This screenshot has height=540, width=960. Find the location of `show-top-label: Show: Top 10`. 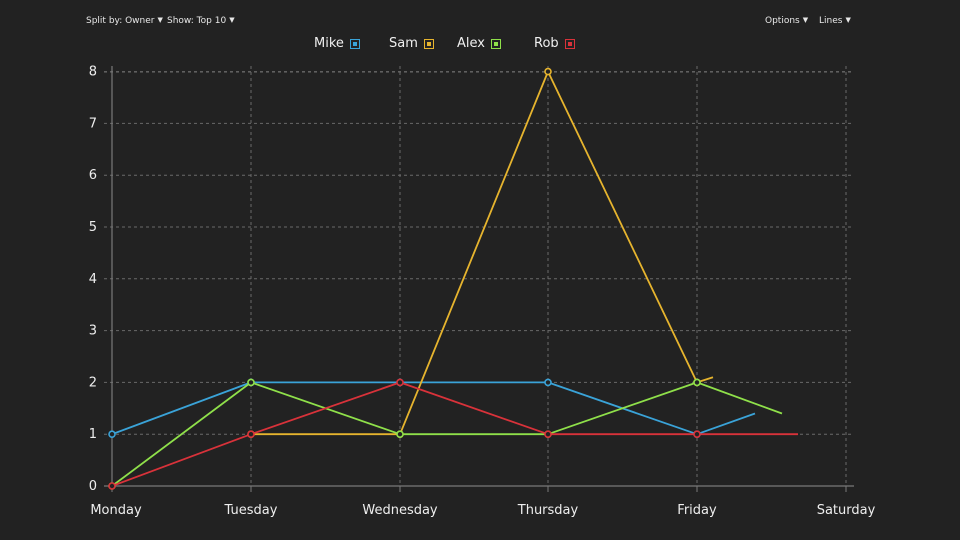

show-top-label: Show: Top 10 is located at coordinates (197, 21).